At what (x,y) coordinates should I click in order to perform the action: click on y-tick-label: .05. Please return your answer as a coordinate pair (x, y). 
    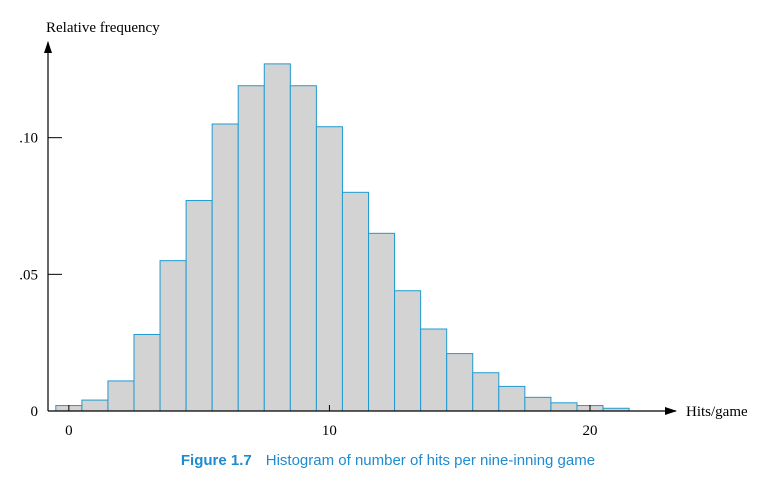
    Looking at the image, I should click on (28, 275).